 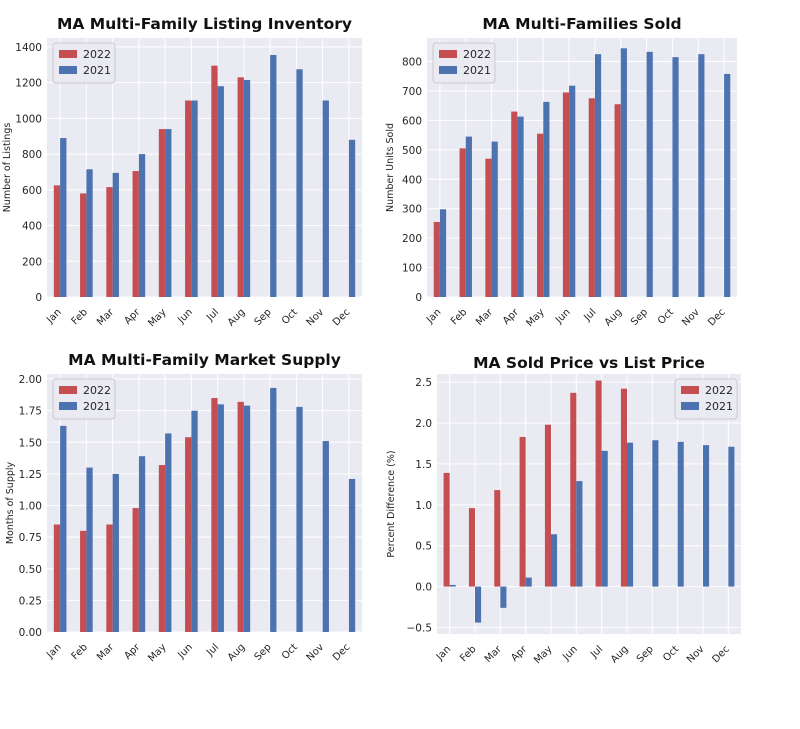 I want to click on y-tick-label: 1.75, so click(x=30, y=412).